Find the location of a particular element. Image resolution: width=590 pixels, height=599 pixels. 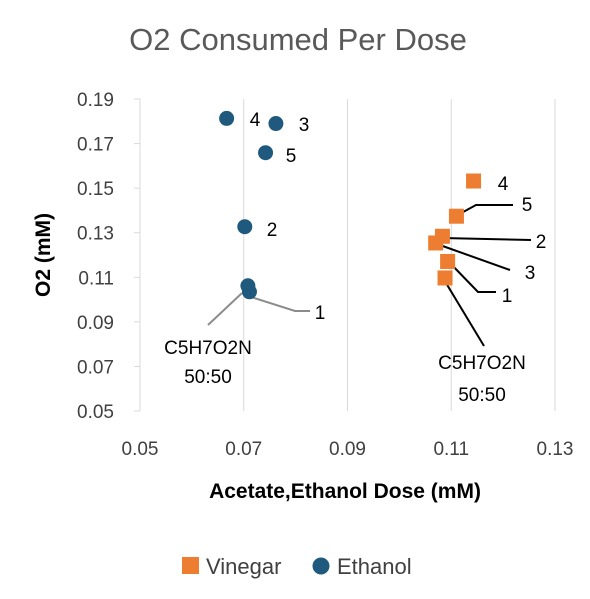

ethanol-point-label: 5 is located at coordinates (291, 156).